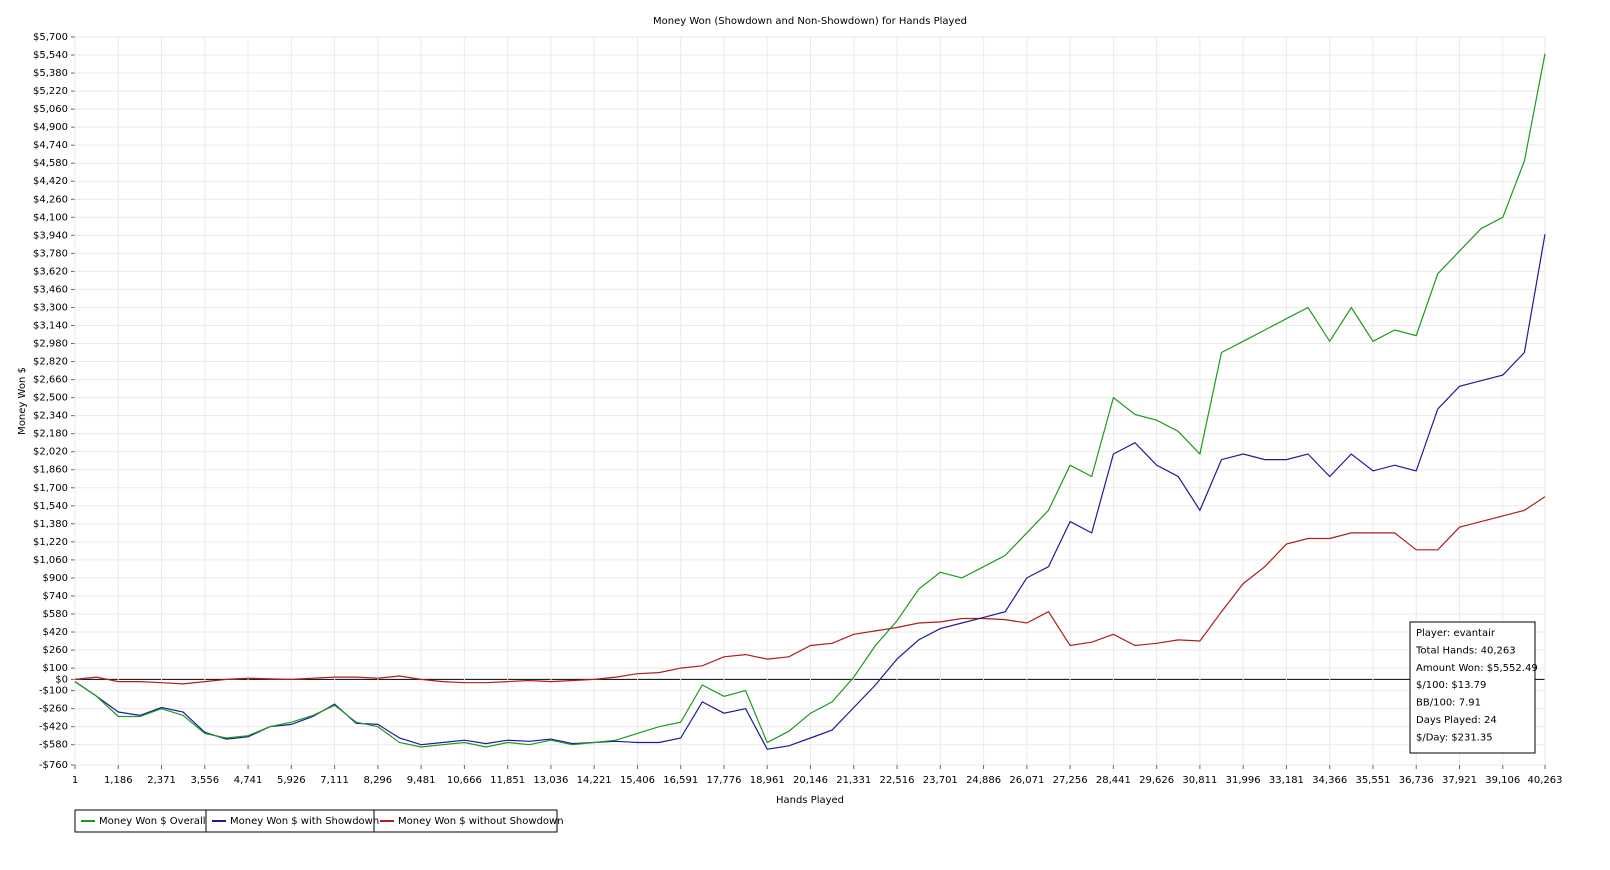 This screenshot has width=1610, height=870. What do you see at coordinates (940, 780) in the screenshot?
I see `x-tick-label: 23,701` at bounding box center [940, 780].